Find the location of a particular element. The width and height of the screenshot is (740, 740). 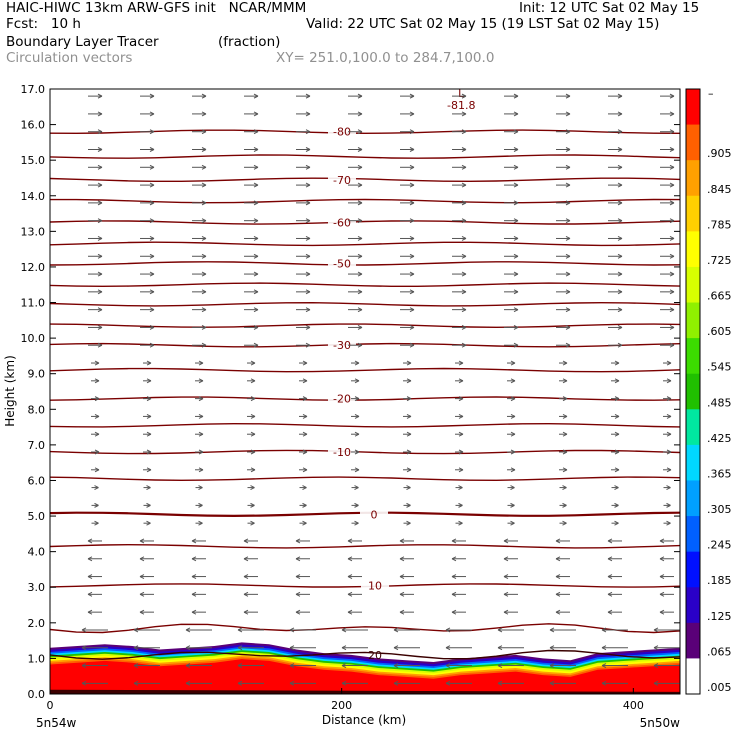

colorbar-label: .785 is located at coordinates (719, 224).